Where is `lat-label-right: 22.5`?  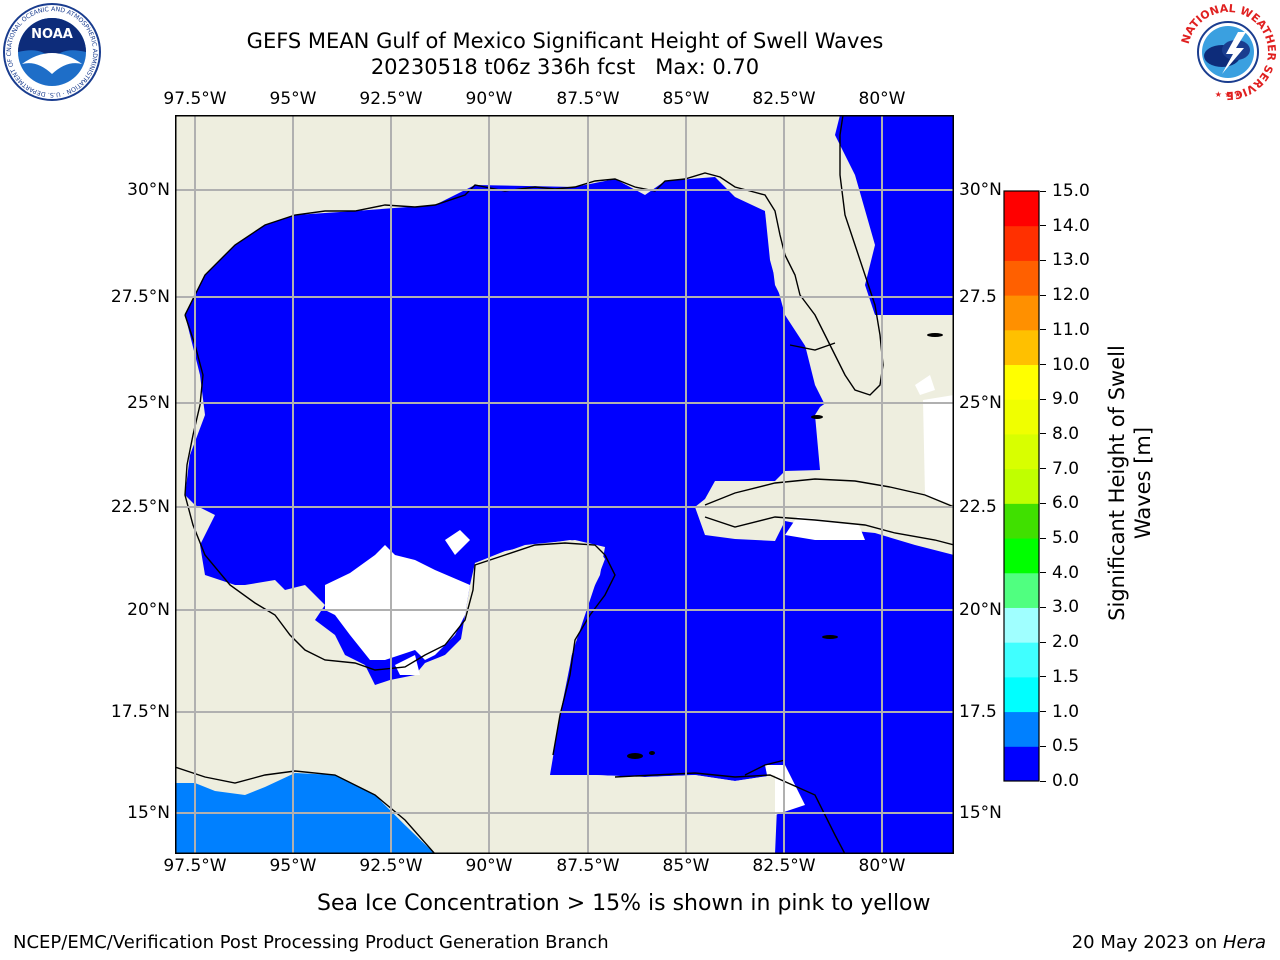
lat-label-right: 22.5 is located at coordinates (978, 507).